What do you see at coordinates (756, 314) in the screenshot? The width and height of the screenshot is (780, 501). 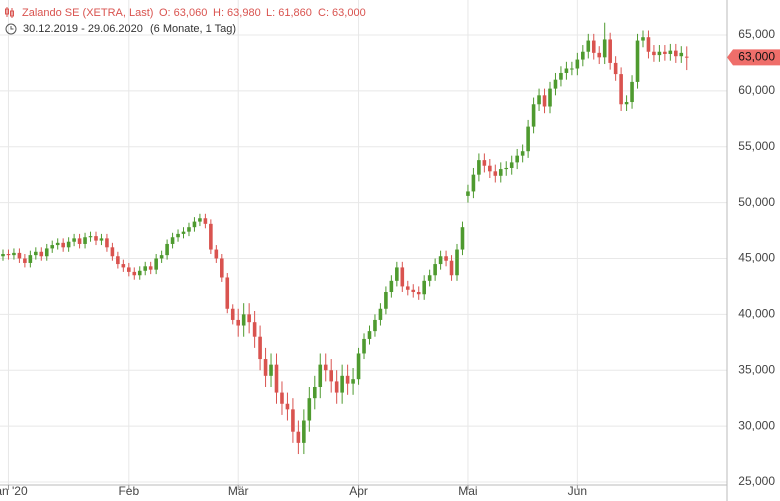 I see `y-tick-label: 40,000` at bounding box center [756, 314].